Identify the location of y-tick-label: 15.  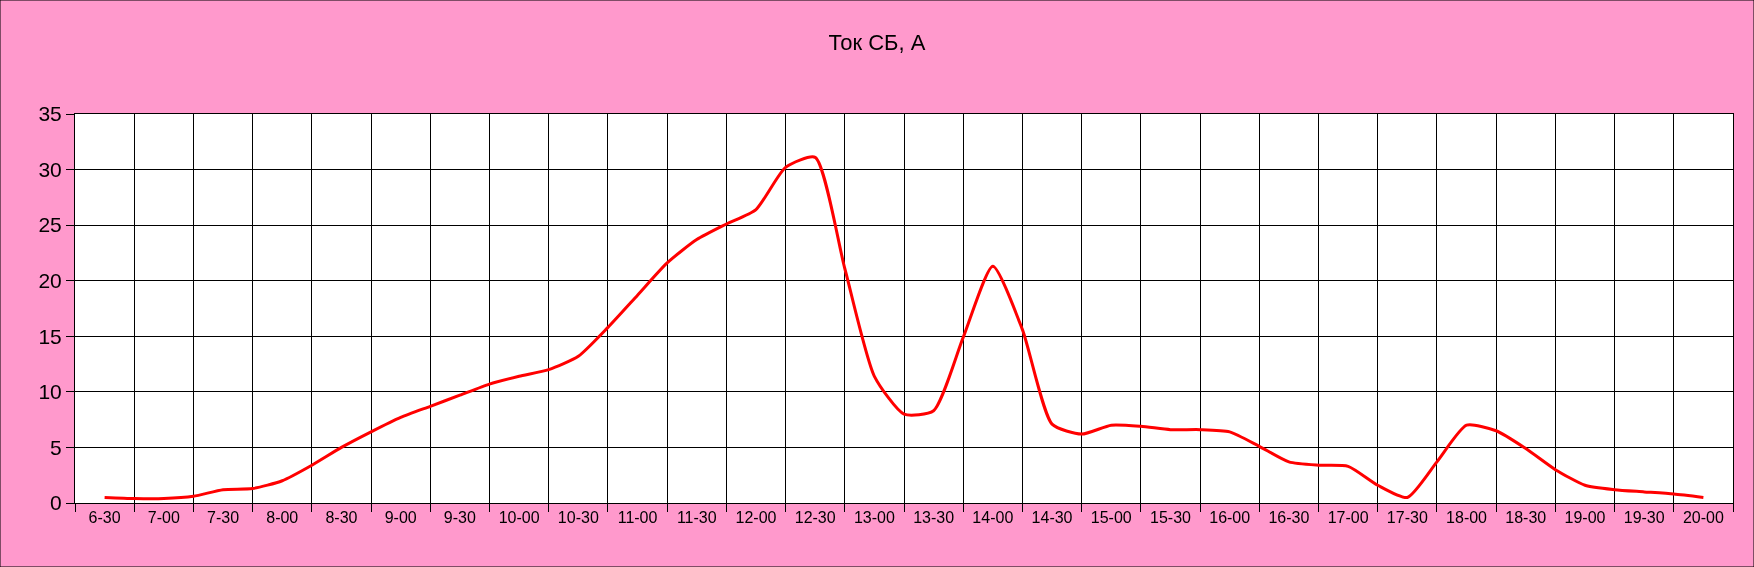
(50, 336).